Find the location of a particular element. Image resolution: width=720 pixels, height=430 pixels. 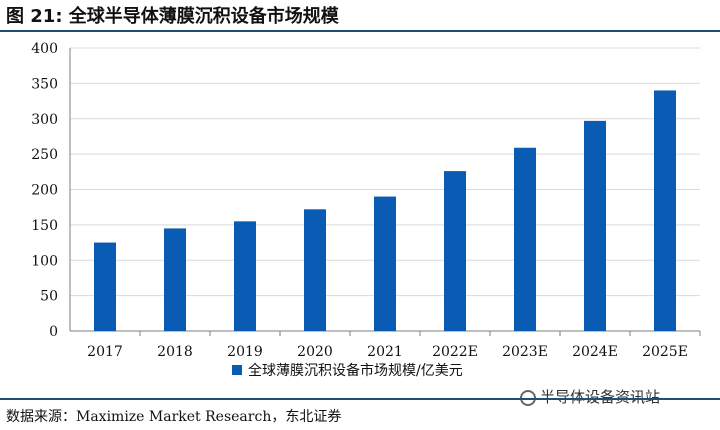

y-tick-label: 50 is located at coordinates (49, 297).